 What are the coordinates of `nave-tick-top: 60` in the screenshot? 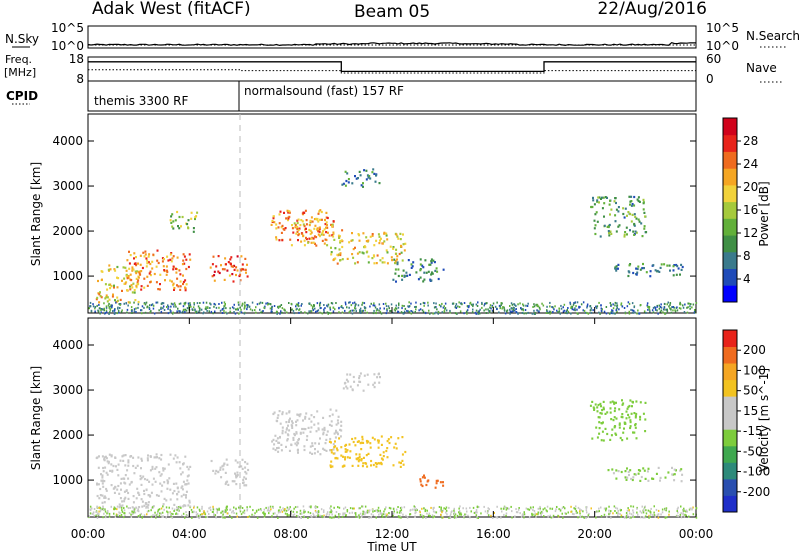 It's located at (713, 59).